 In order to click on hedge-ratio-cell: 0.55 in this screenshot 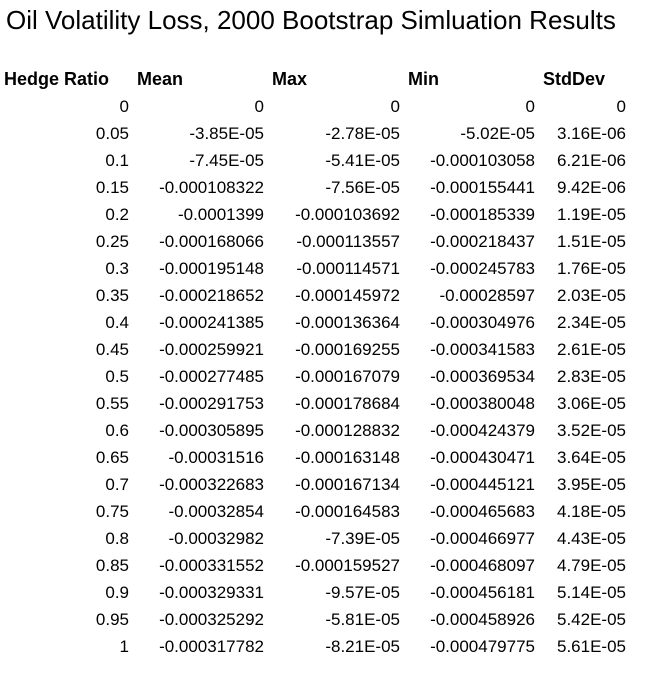, I will do `click(112, 403)`.